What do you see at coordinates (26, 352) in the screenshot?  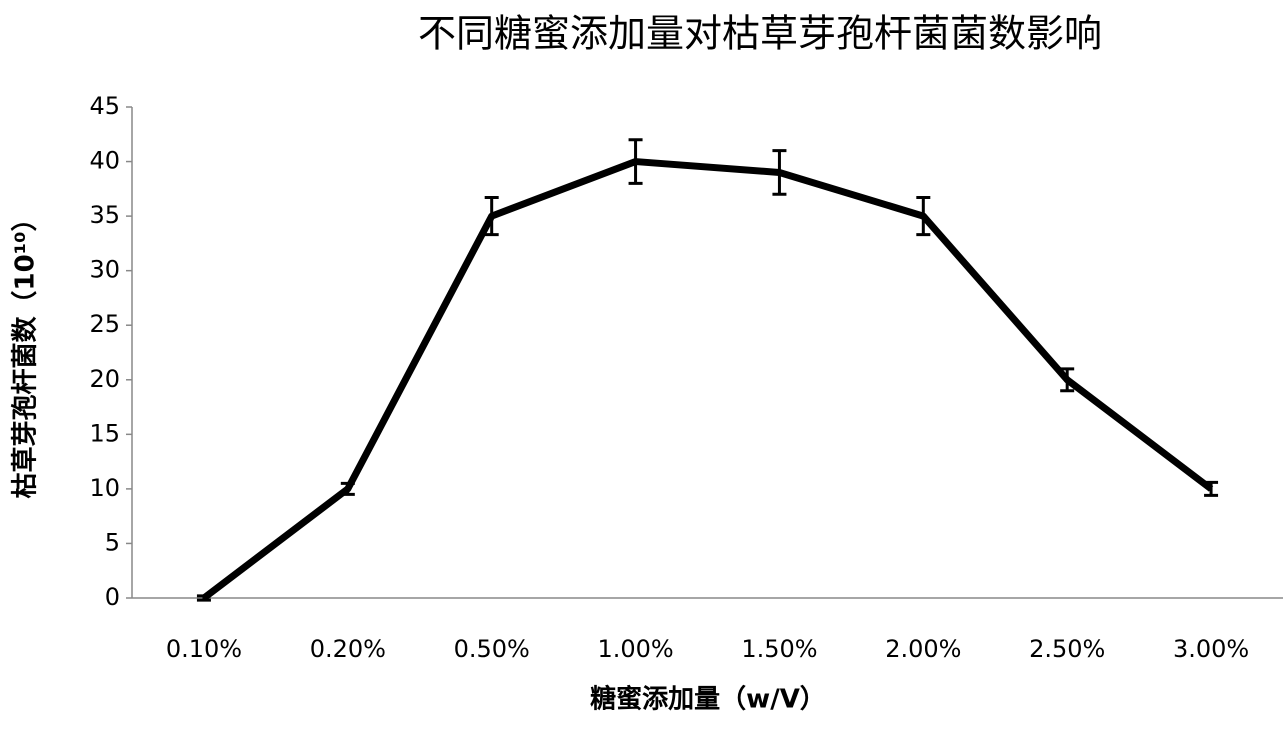 I see `y-axis-label: 枯草芽孢杆菌数（10¹⁰）` at bounding box center [26, 352].